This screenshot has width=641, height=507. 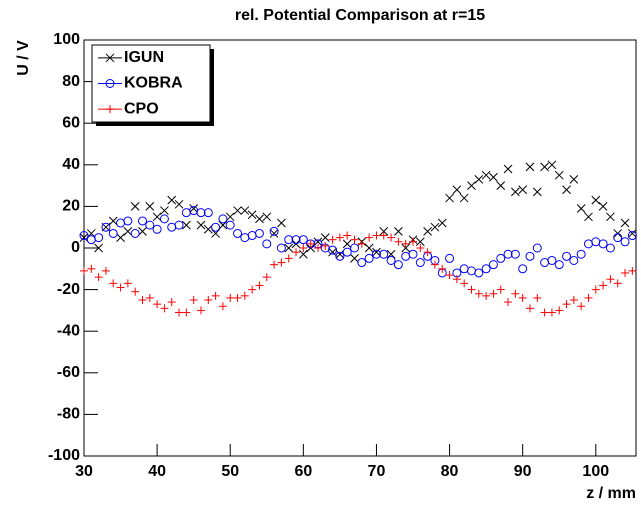 What do you see at coordinates (71, 81) in the screenshot?
I see `y-tick-label: 80` at bounding box center [71, 81].